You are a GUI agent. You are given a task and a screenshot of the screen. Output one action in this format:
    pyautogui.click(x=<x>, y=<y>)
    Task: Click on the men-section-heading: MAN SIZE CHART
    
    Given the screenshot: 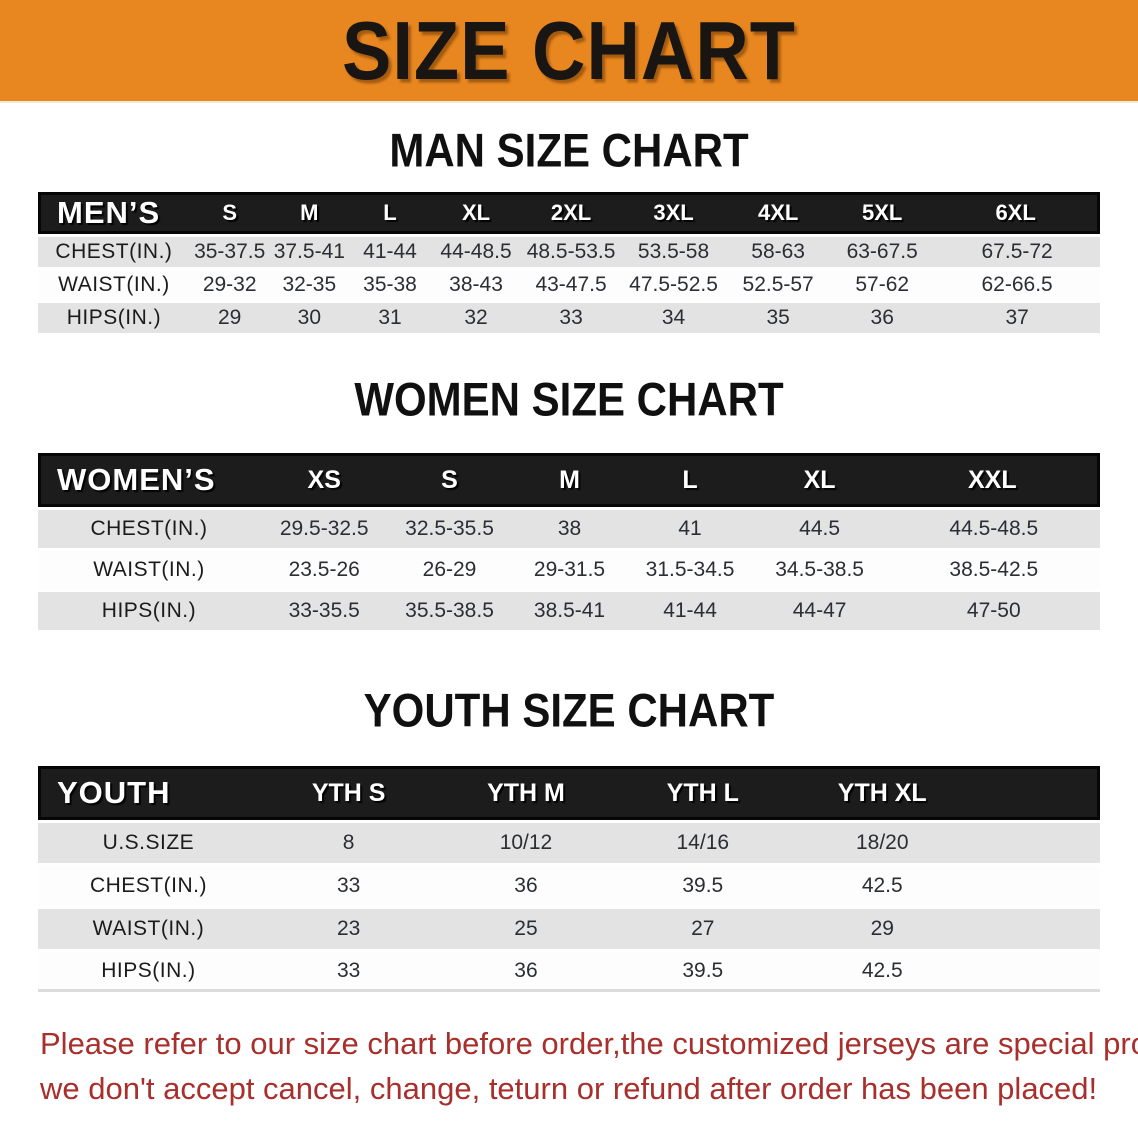 What is the action you would take?
    pyautogui.click(x=569, y=150)
    